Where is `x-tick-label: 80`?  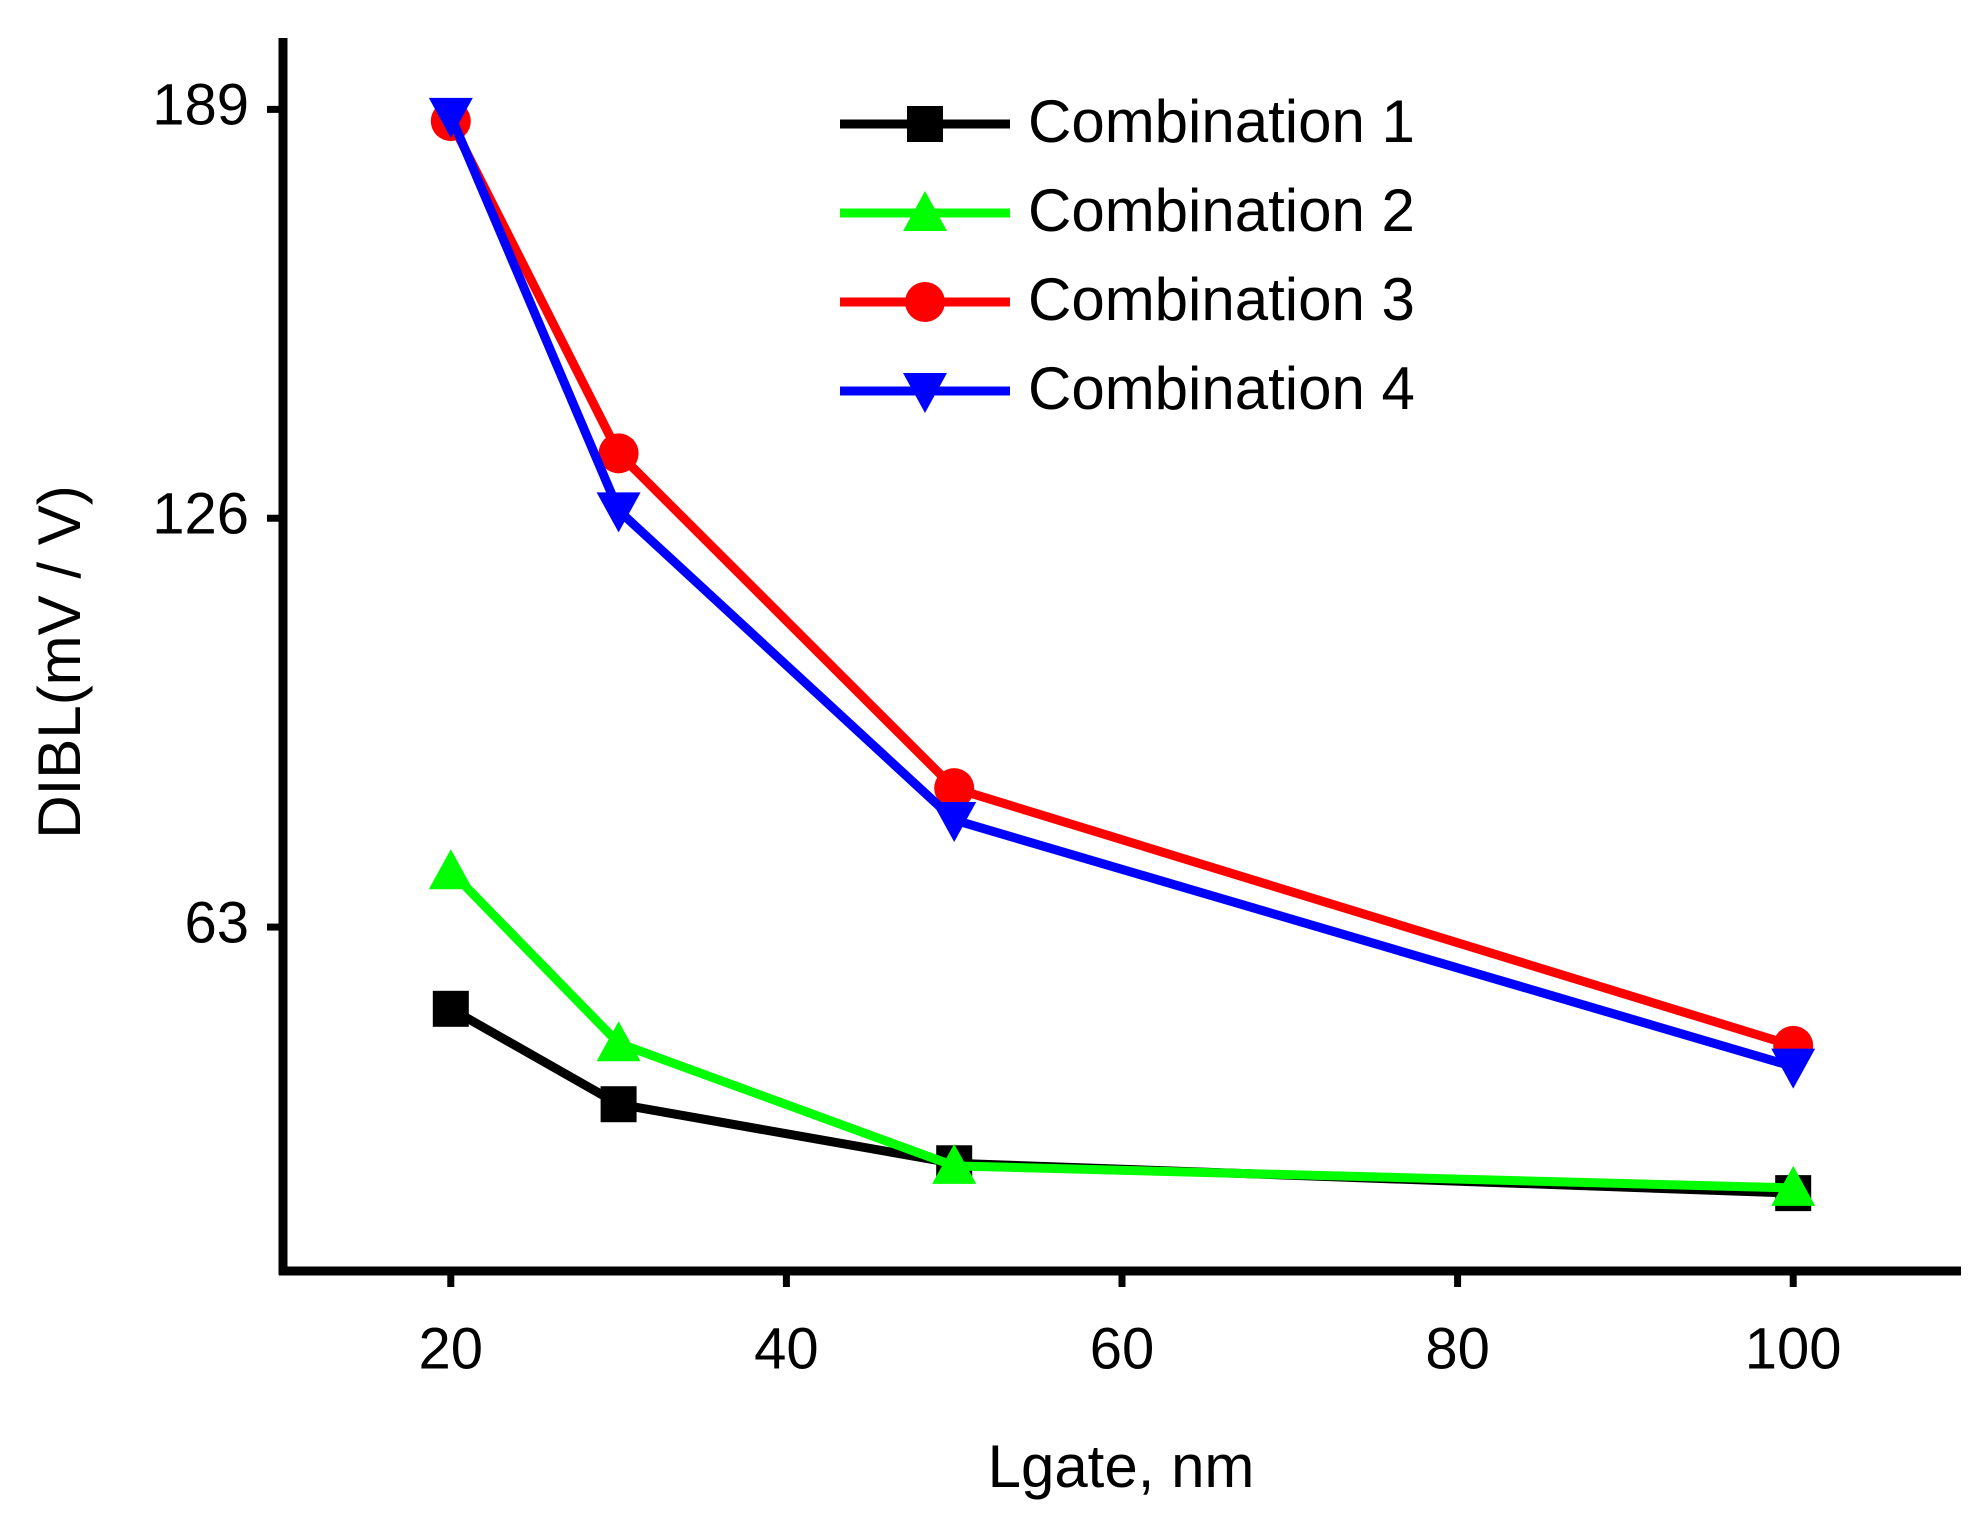 x-tick-label: 80 is located at coordinates (1457, 1348).